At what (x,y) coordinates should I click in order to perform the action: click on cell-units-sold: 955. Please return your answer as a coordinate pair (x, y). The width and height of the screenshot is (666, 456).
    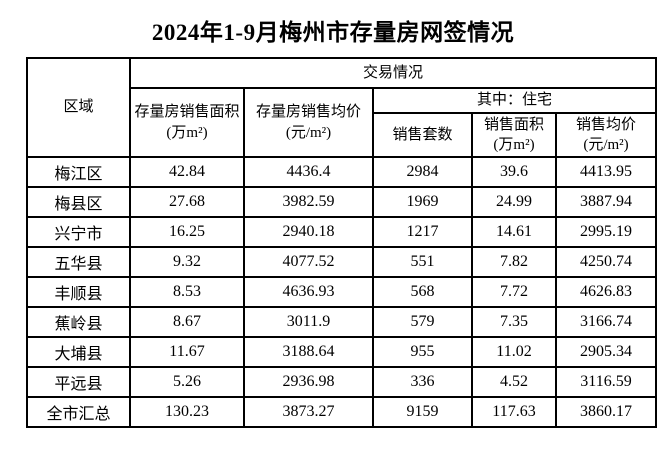
    Looking at the image, I should click on (422, 352).